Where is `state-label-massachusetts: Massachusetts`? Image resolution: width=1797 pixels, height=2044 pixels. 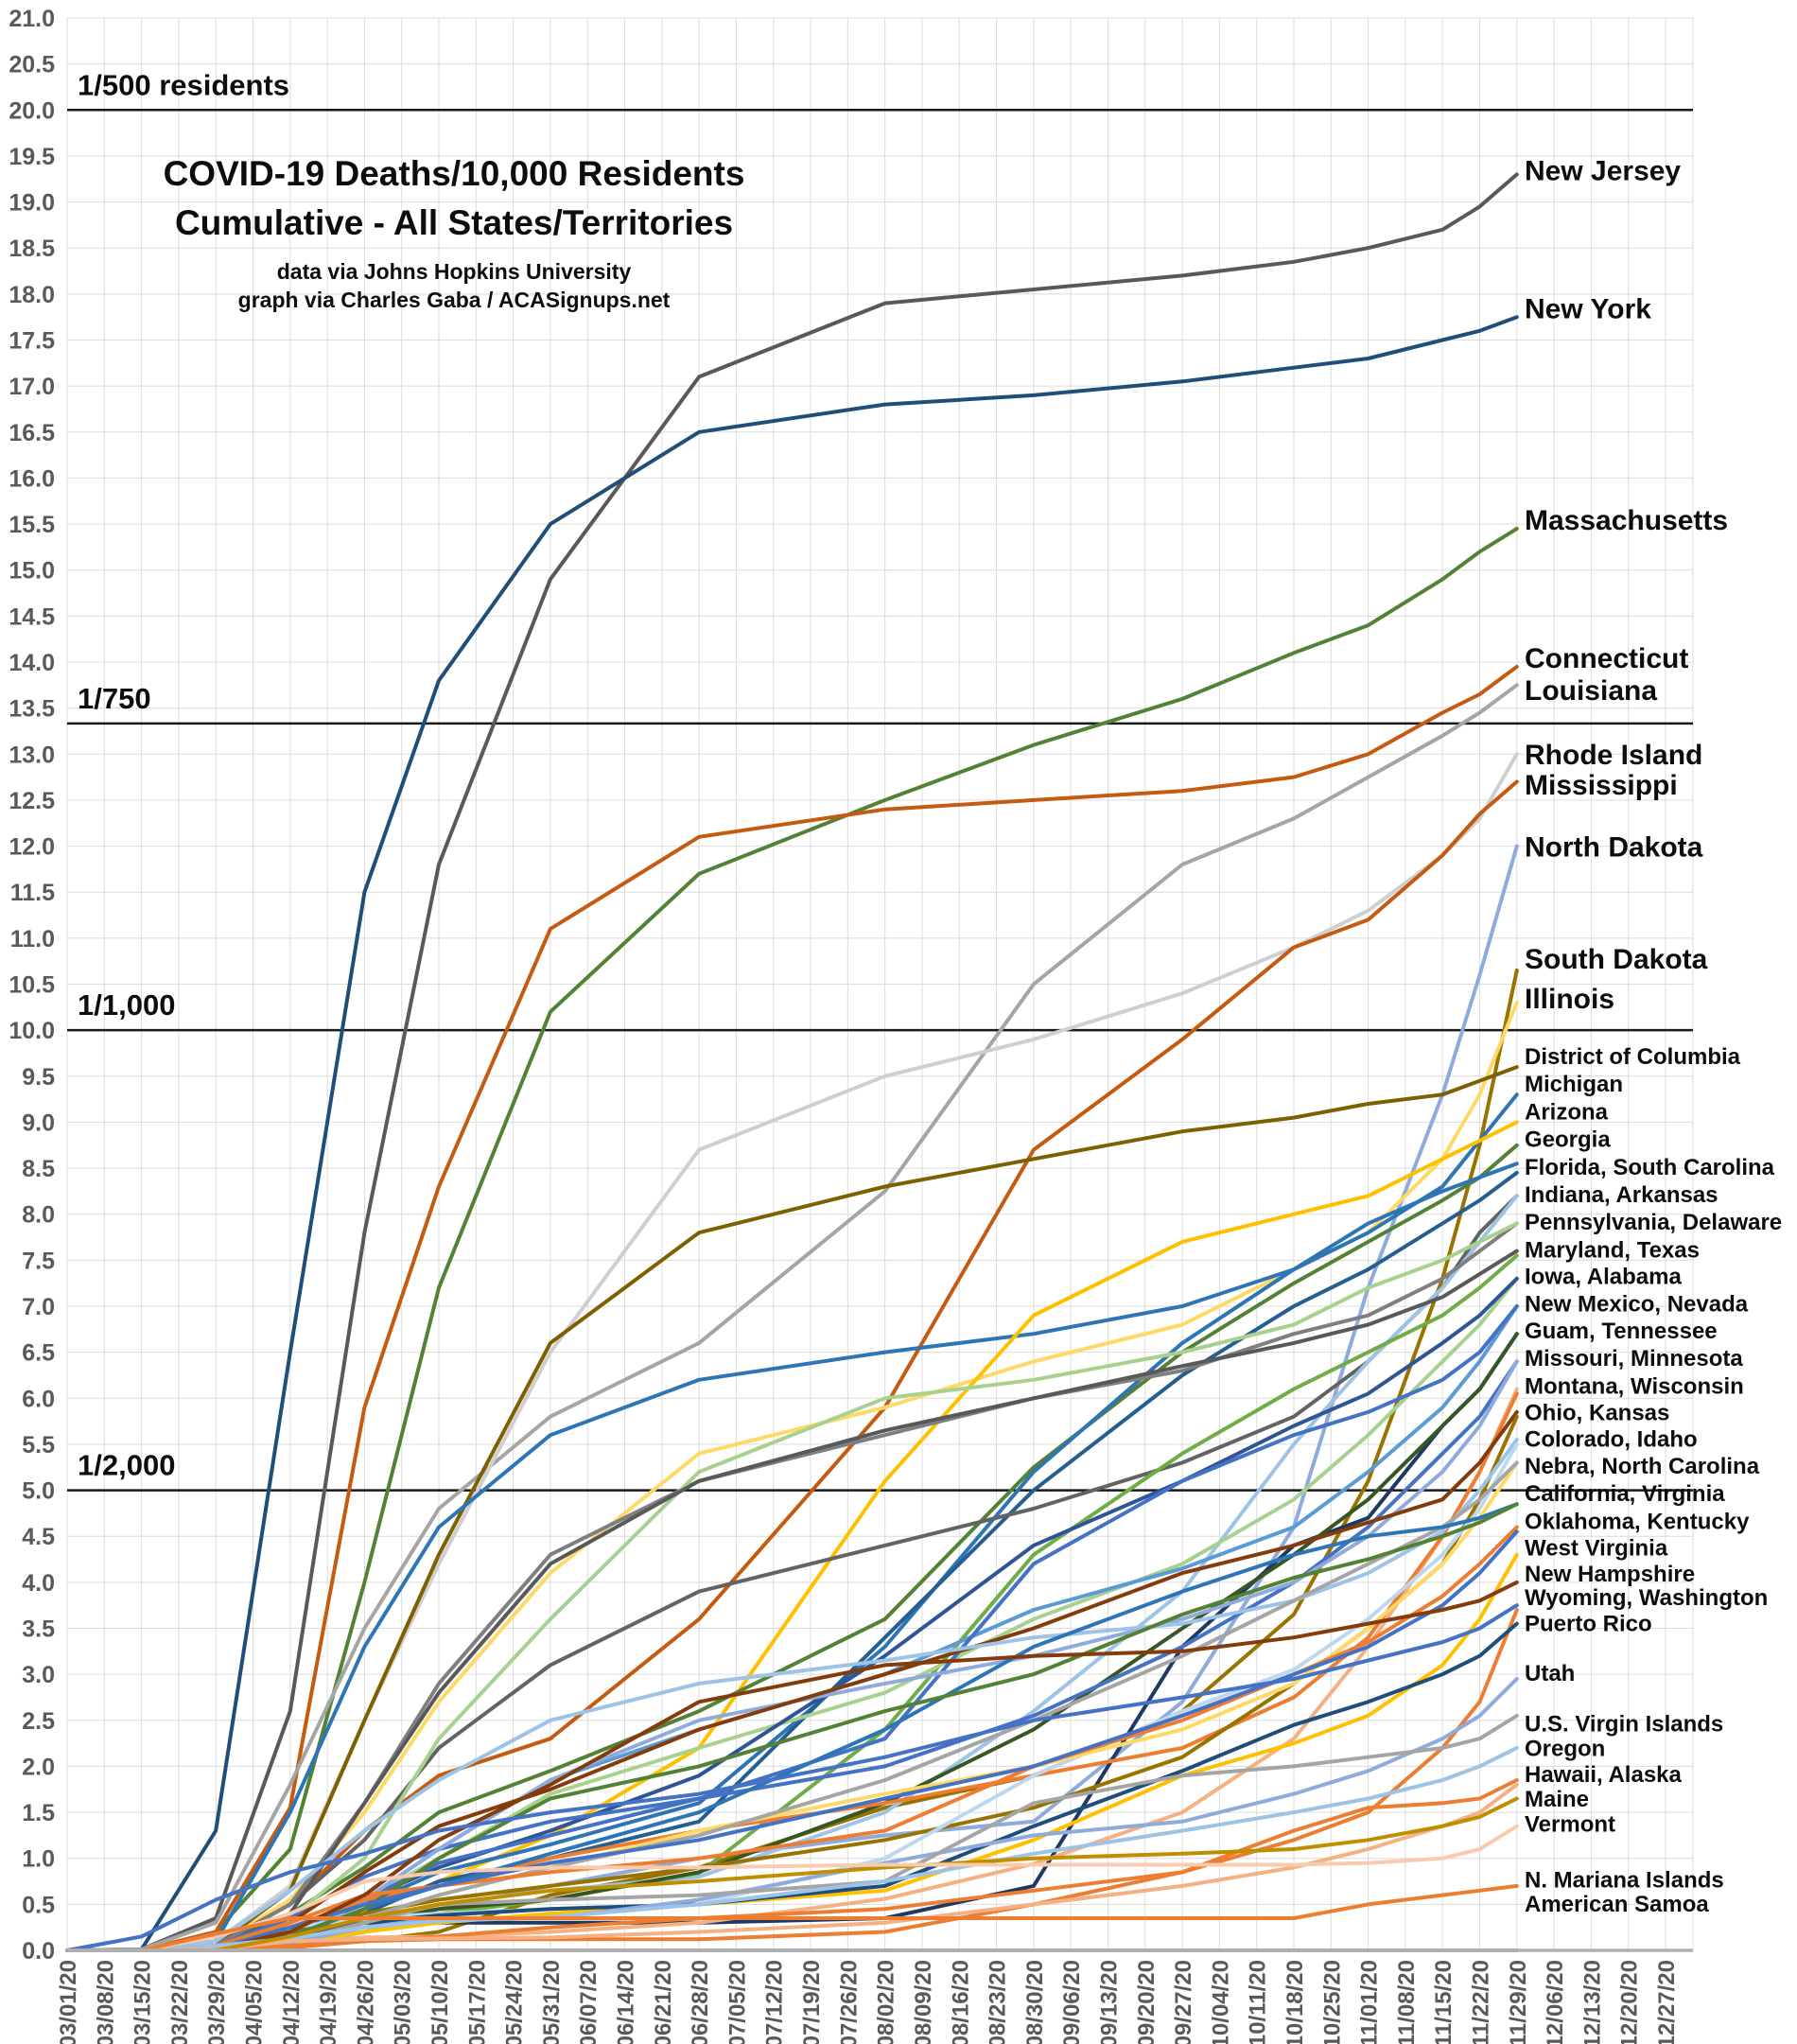 state-label-massachusetts: Massachusetts is located at coordinates (1627, 520).